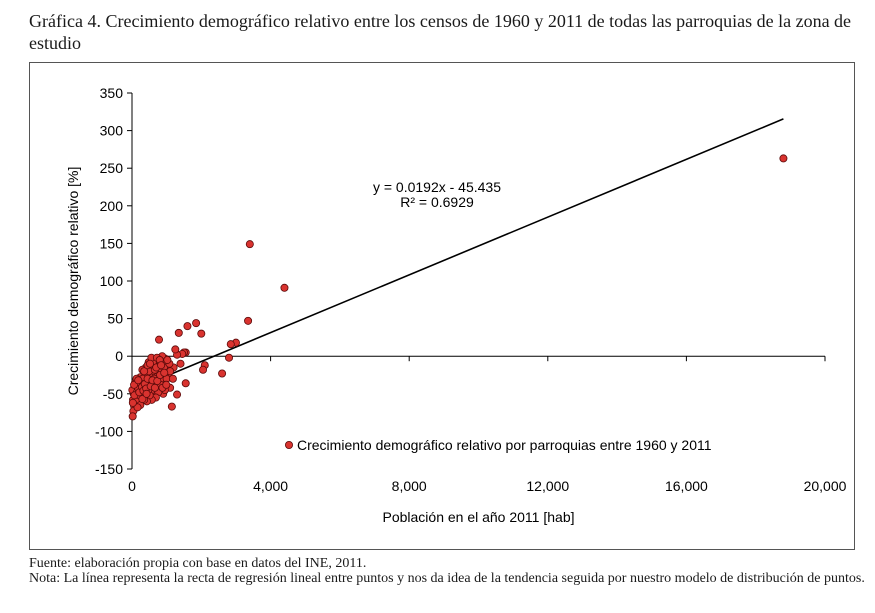 This screenshot has width=875, height=613. What do you see at coordinates (109, 431) in the screenshot?
I see `y-tick-label: -100` at bounding box center [109, 431].